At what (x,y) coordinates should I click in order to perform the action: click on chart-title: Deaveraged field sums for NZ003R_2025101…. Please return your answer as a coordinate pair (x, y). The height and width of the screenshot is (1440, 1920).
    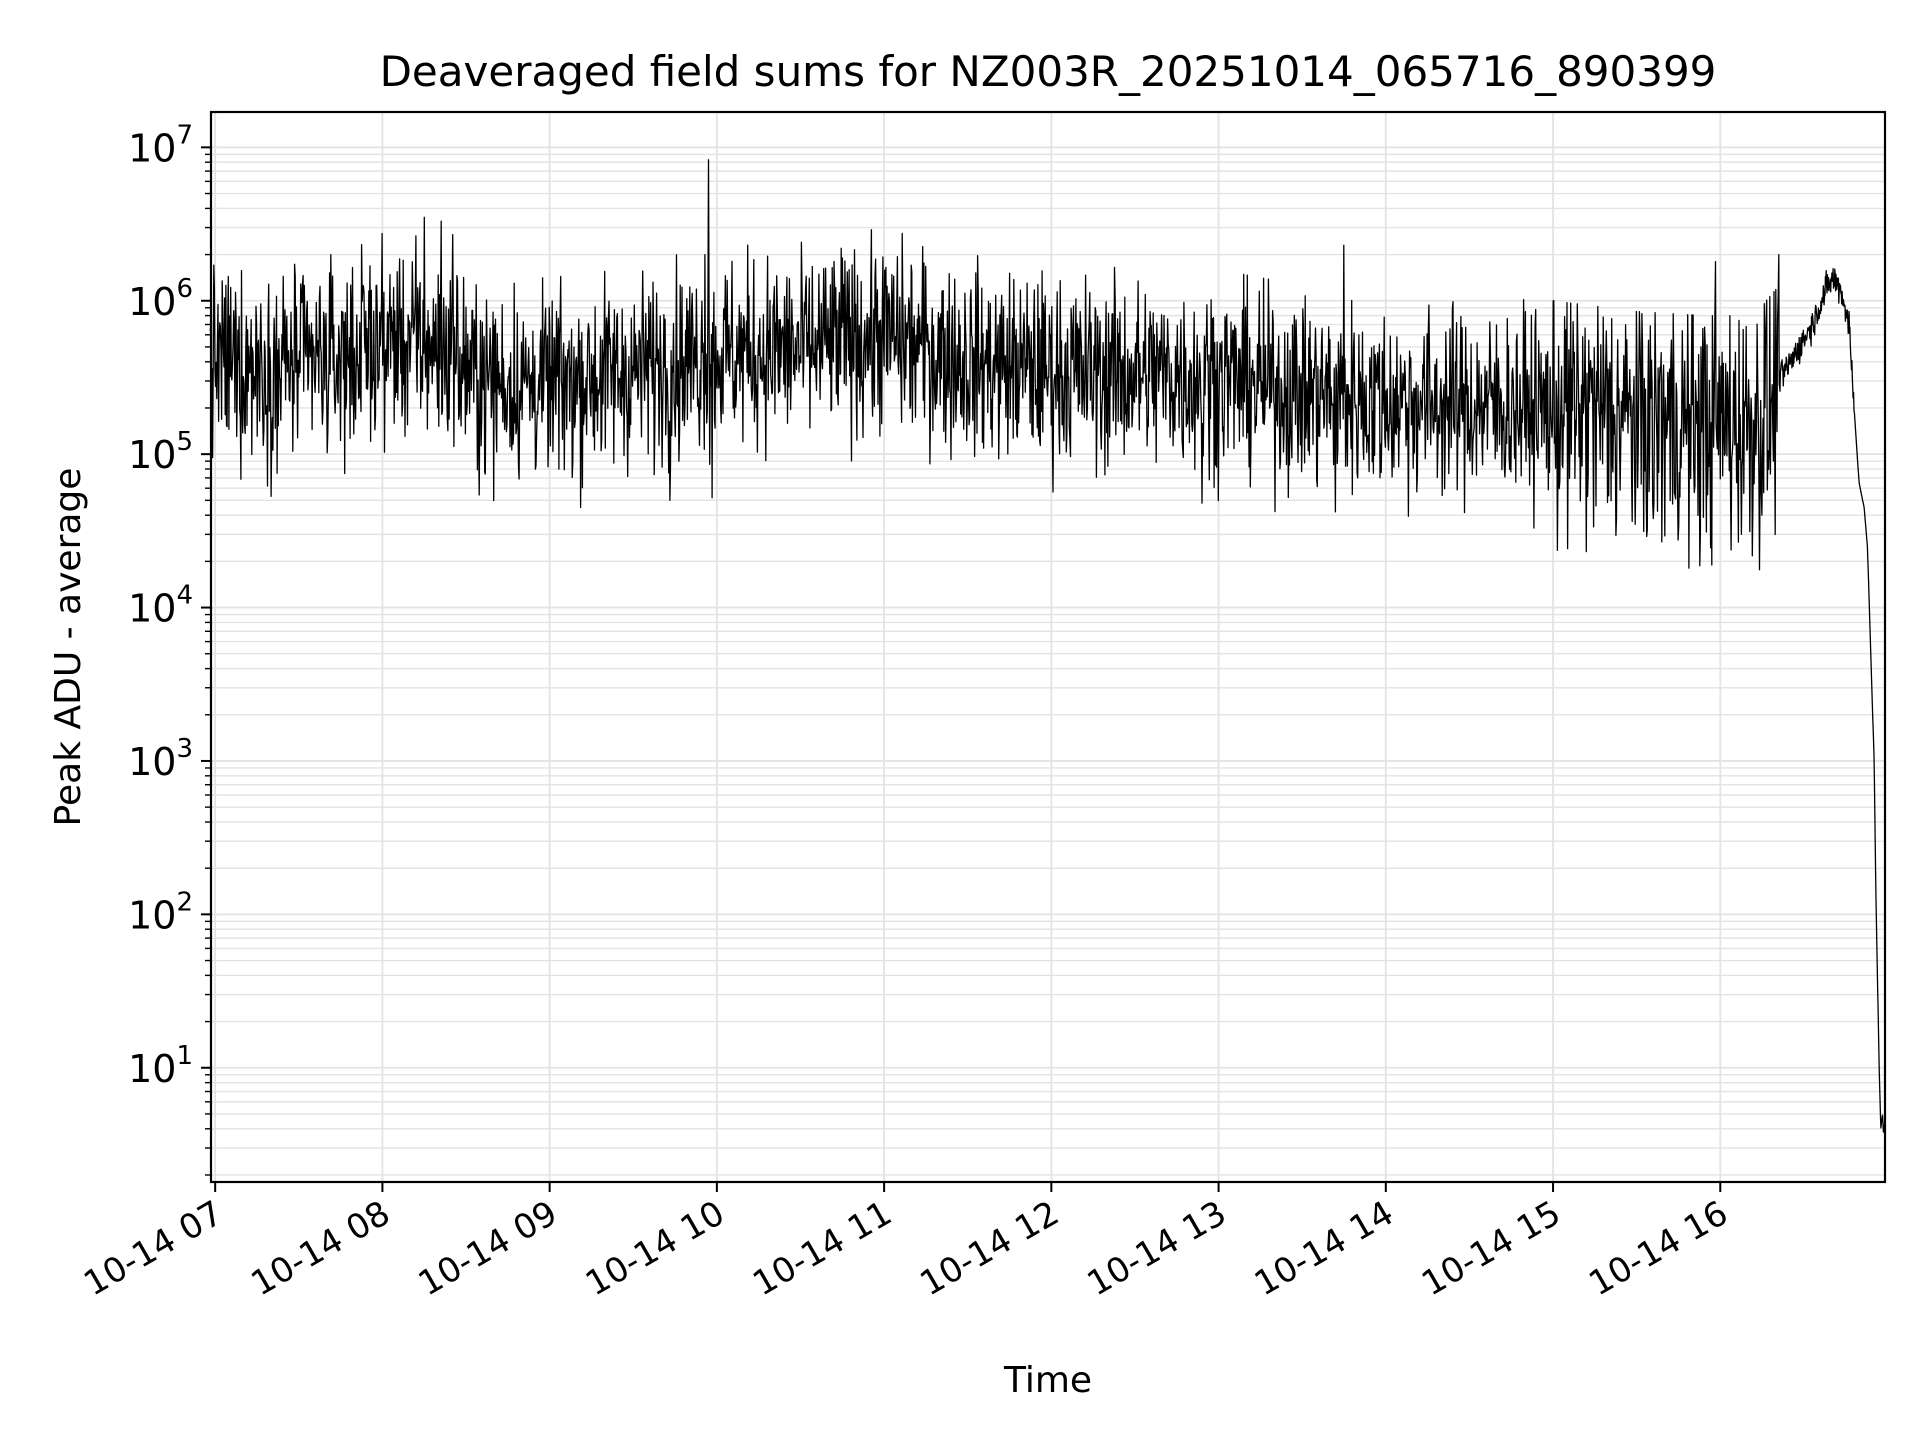
    Looking at the image, I should click on (1048, 71).